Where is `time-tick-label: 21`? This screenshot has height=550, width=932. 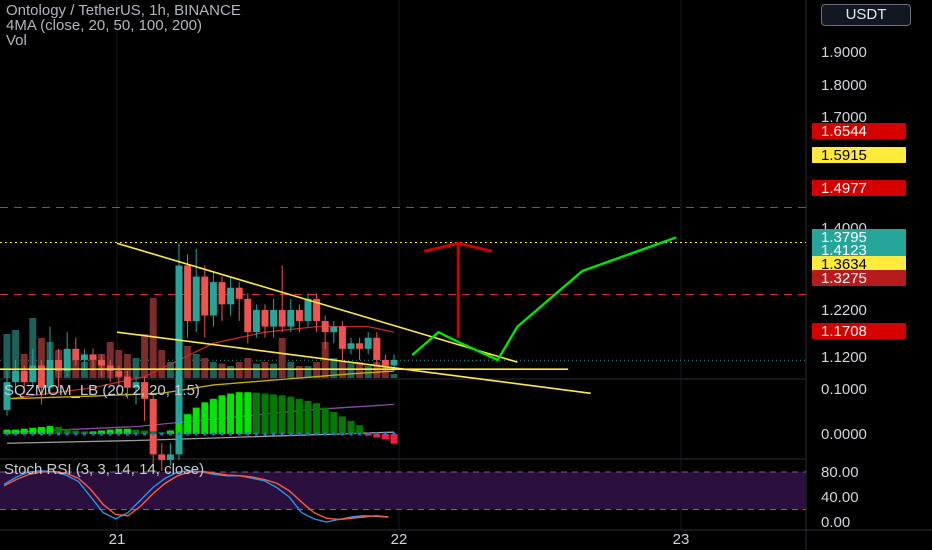
time-tick-label: 21 is located at coordinates (117, 539).